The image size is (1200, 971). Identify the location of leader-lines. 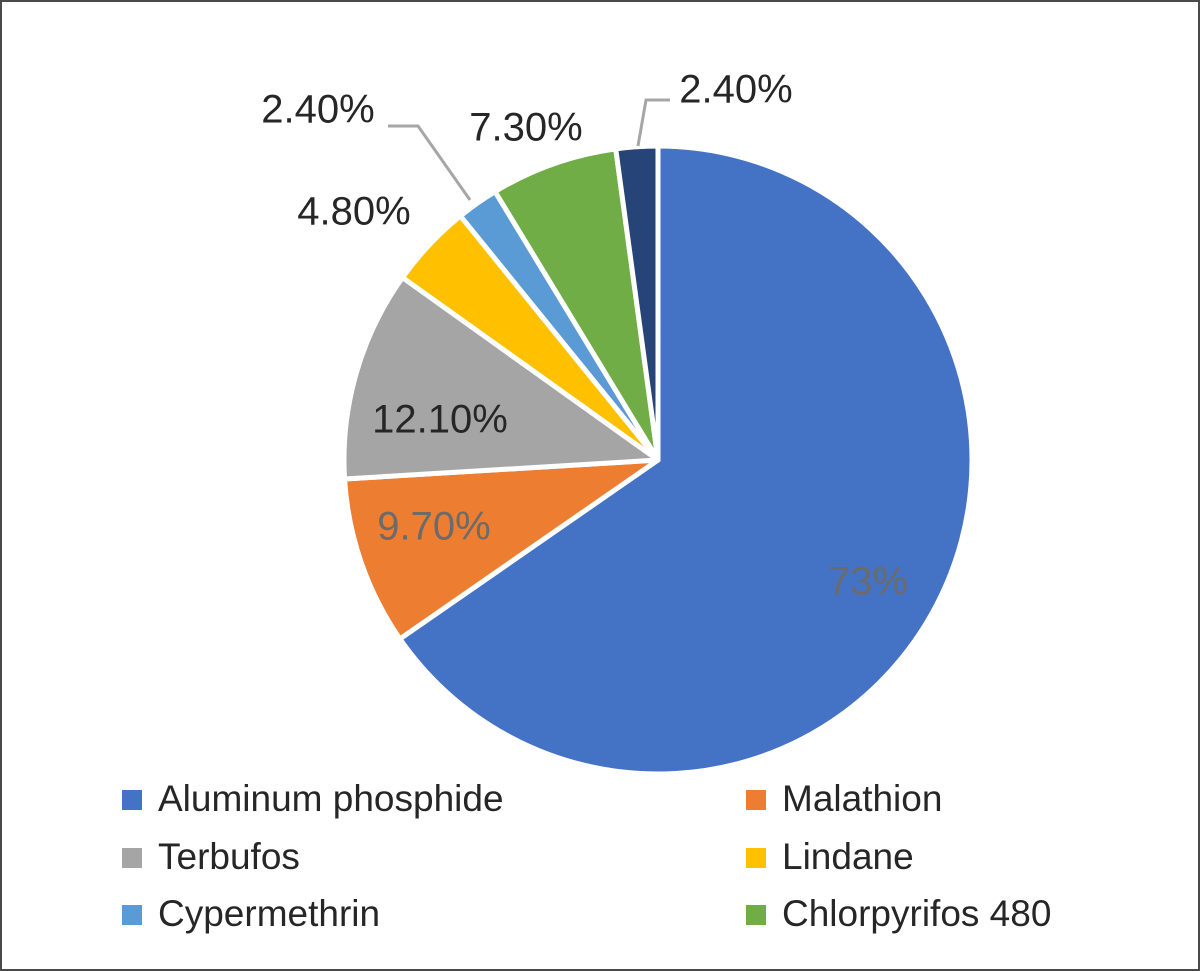
(529, 149).